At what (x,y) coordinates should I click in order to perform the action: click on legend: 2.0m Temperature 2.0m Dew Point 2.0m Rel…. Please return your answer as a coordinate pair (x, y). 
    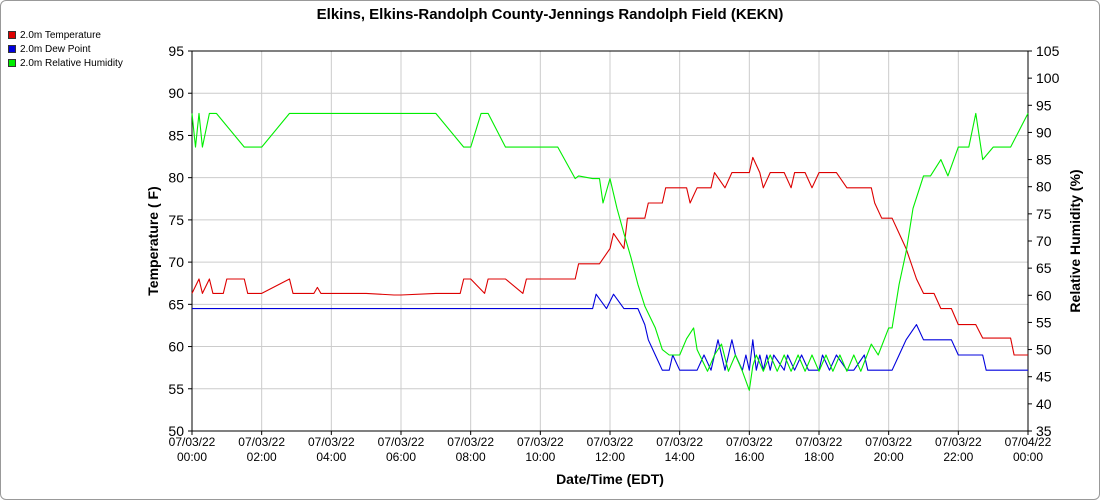
    Looking at the image, I should click on (65, 49).